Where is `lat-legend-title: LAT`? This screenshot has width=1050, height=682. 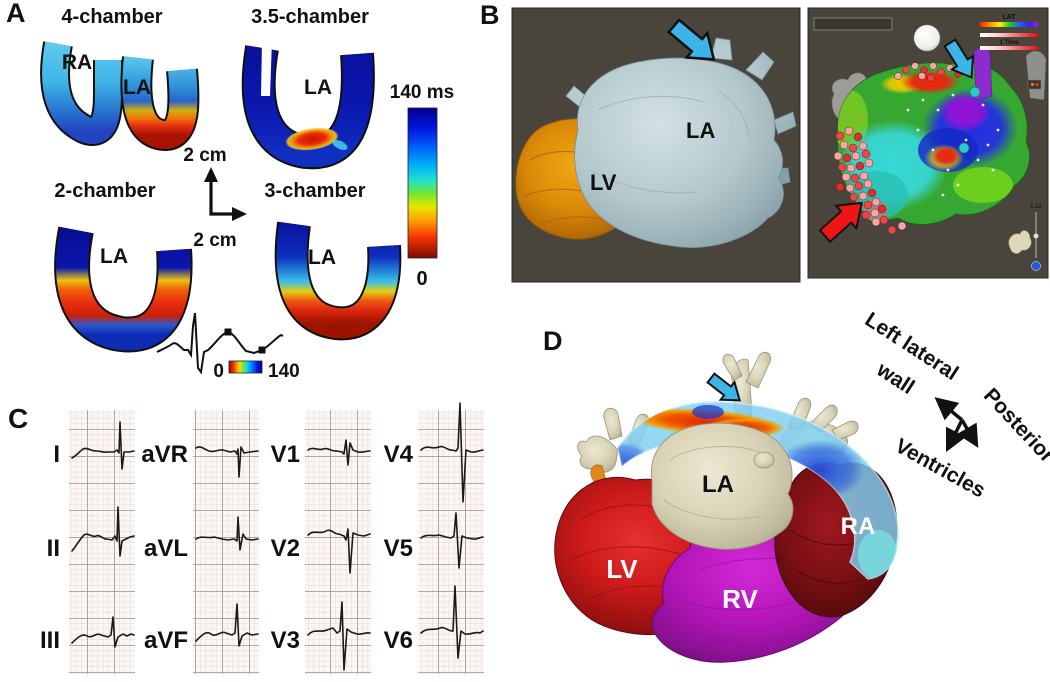 lat-legend-title: LAT is located at coordinates (1009, 17).